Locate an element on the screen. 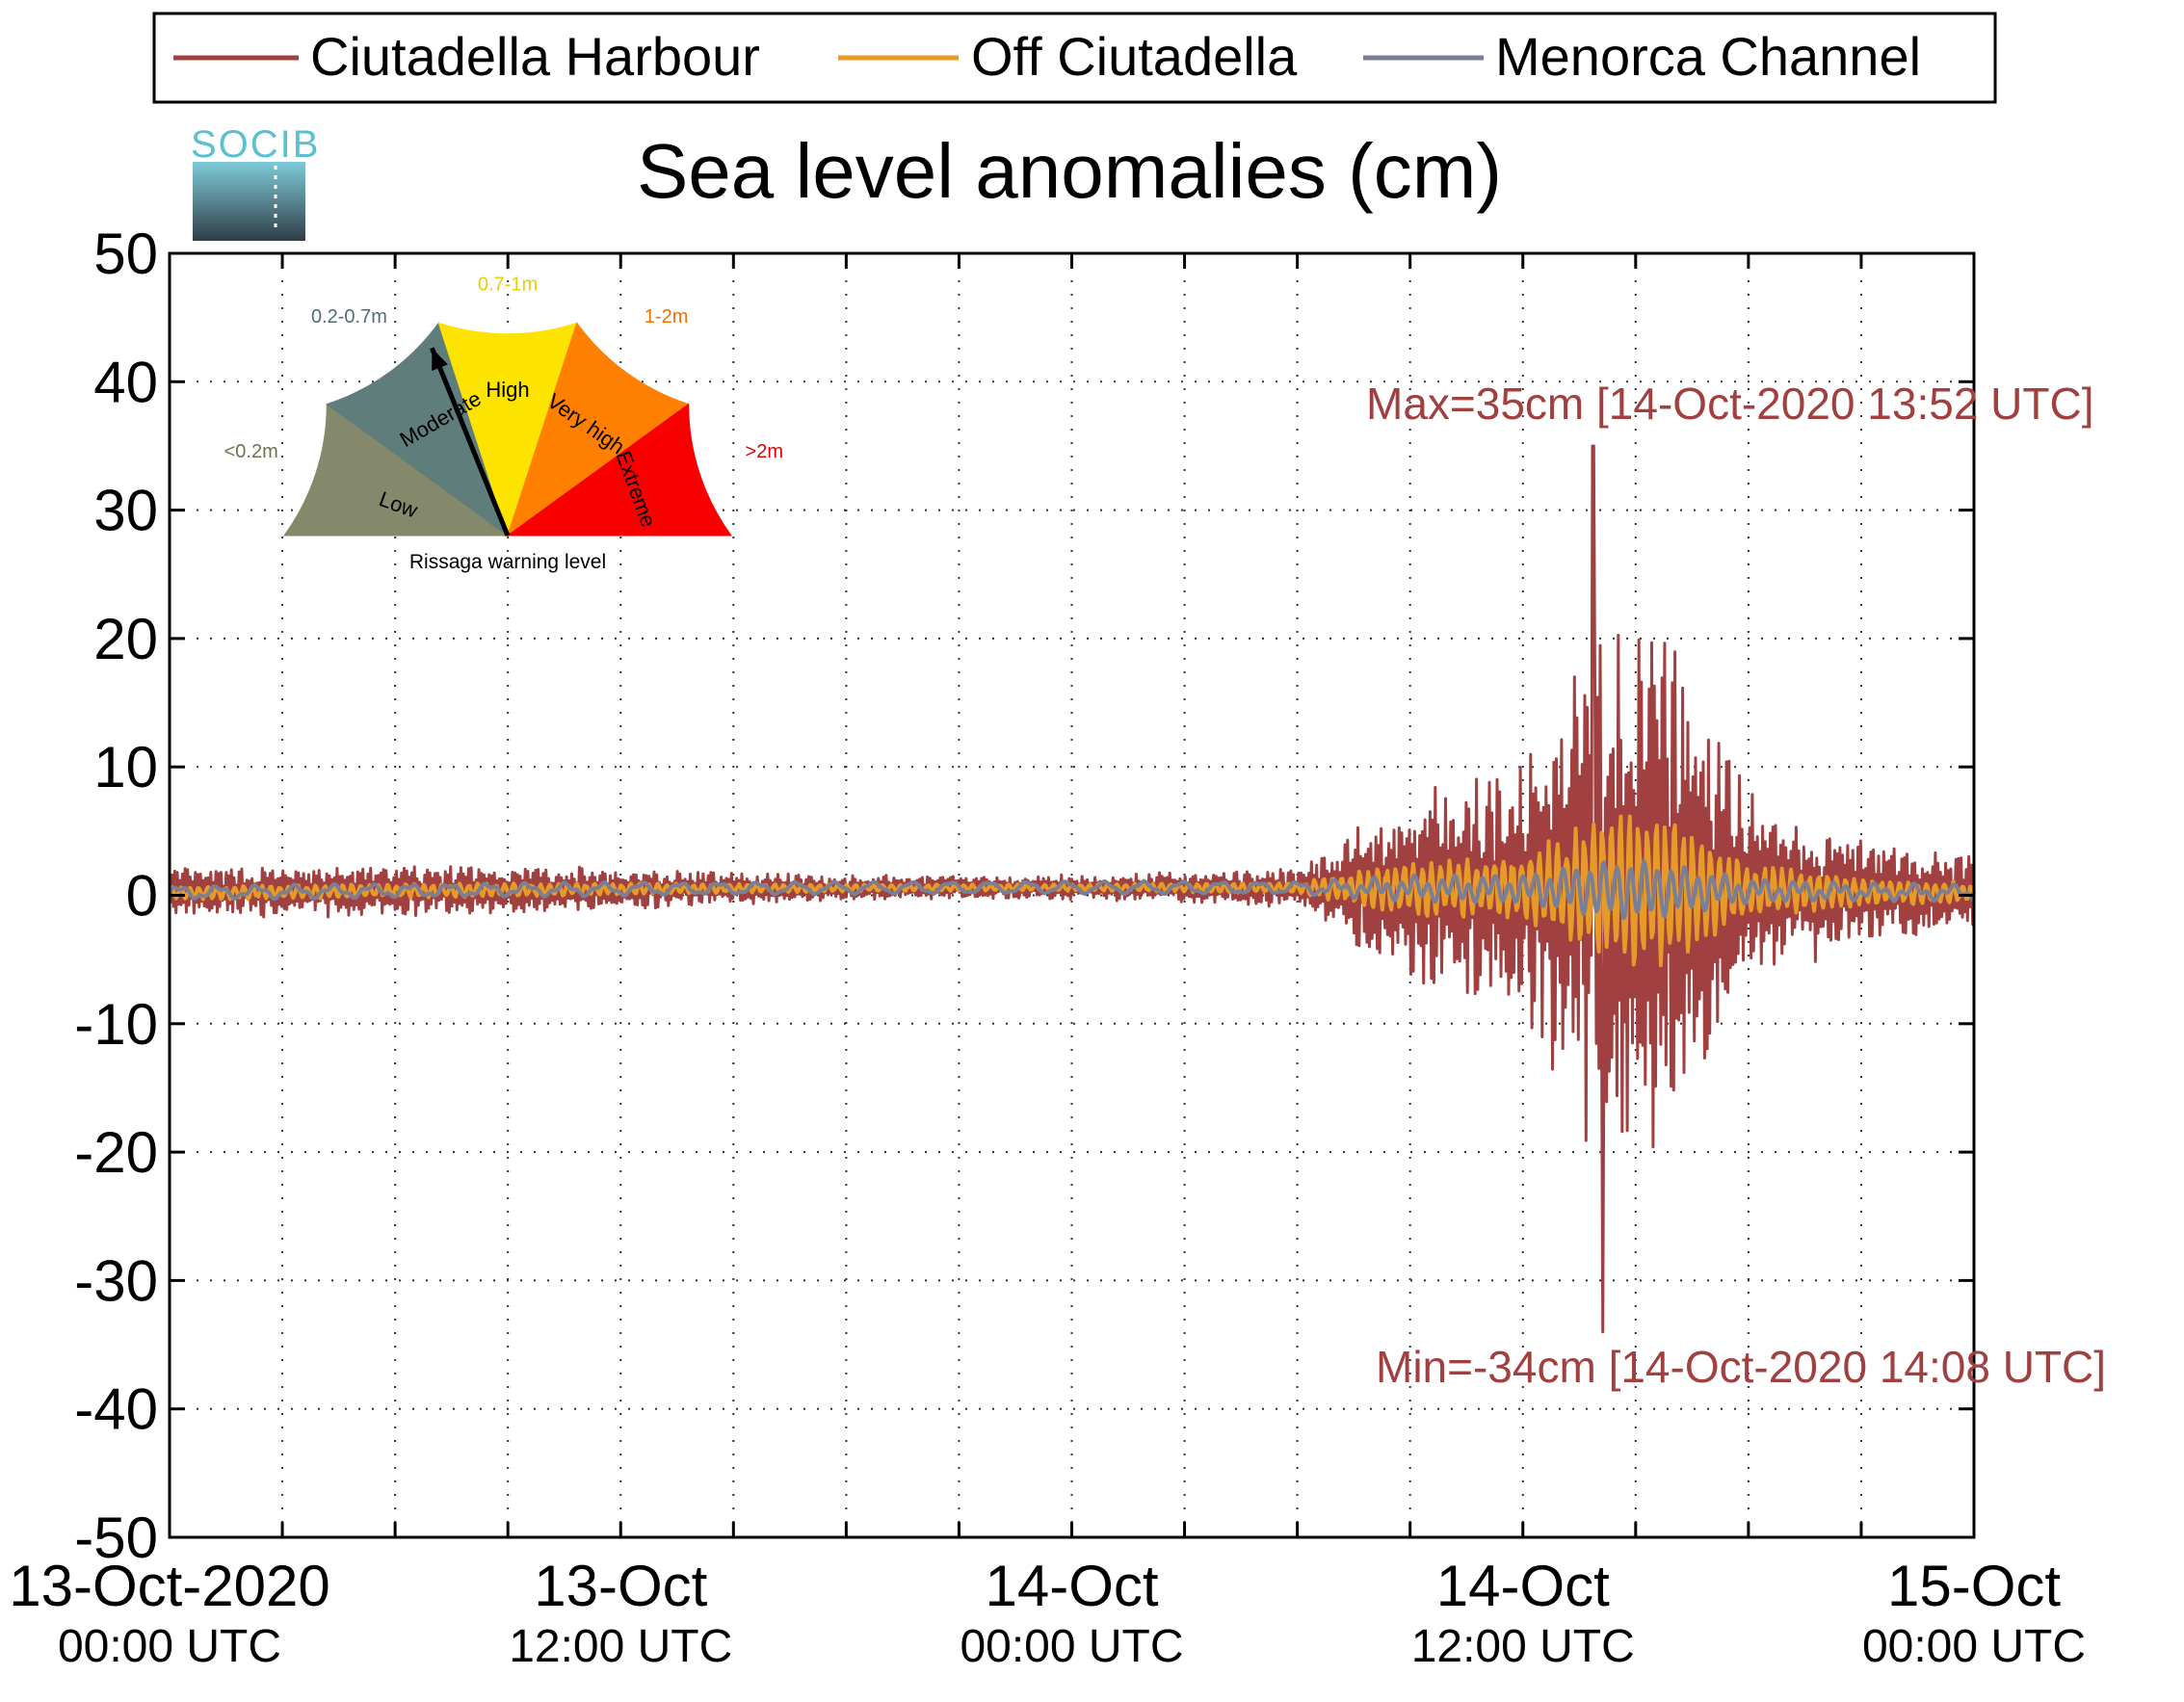 Image resolution: width=2184 pixels, height=1702 pixels. max-annotation: Max=35cm [14-Oct-2020 13:52 UTC] is located at coordinates (1730, 404).